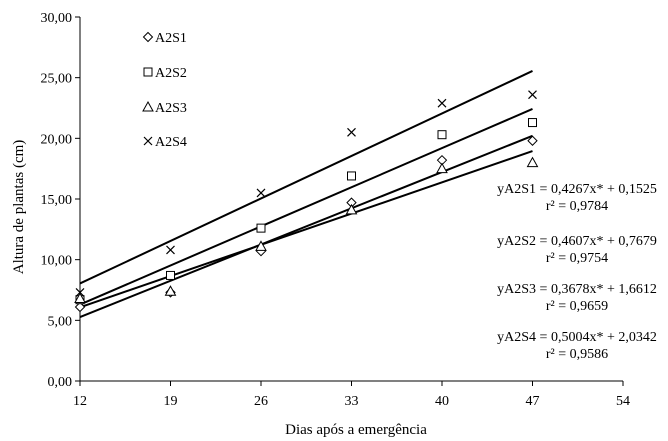 This screenshot has height=441, width=668. I want to click on r2-a2s1: r² = 0,9784, so click(577, 206).